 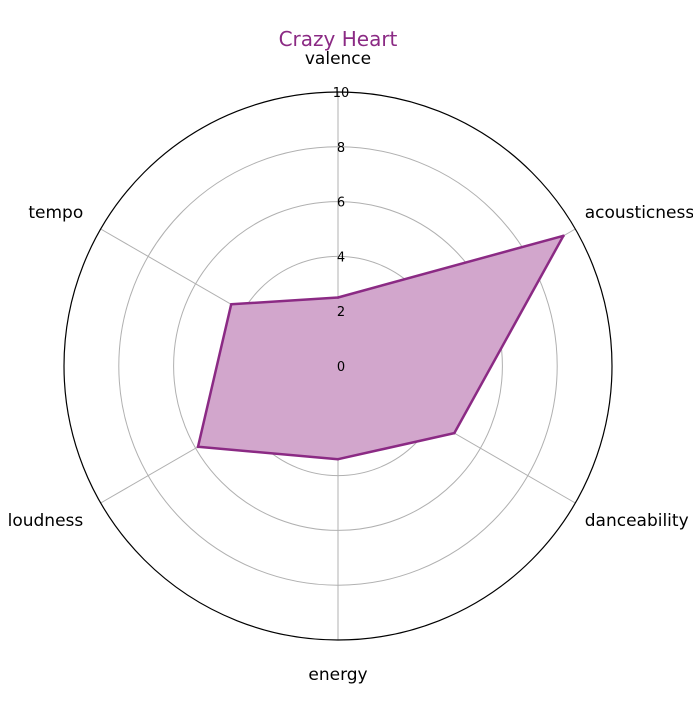 I want to click on r-tick-label: 4, so click(x=341, y=257).